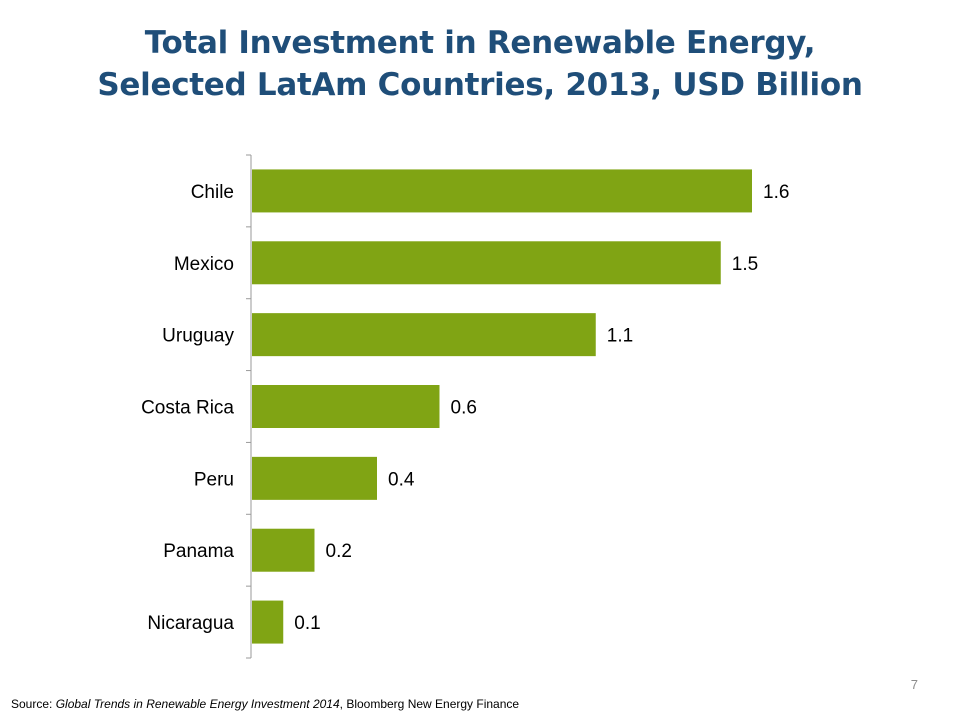 This screenshot has width=960, height=720. Describe the element at coordinates (429, 704) in the screenshot. I see `source-suffix: , Bloomberg New Energy Finance` at that location.